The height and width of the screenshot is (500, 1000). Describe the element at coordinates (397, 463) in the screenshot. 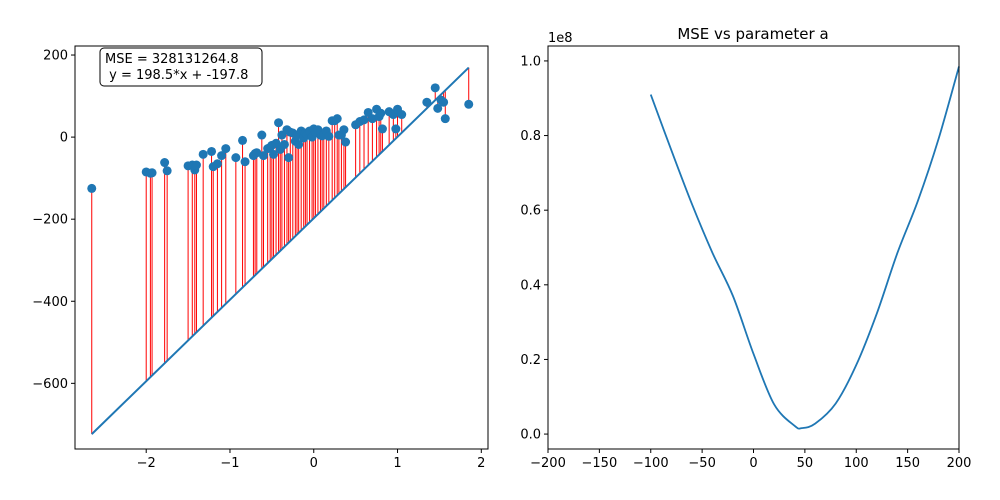

I see `x-tick-label: 1` at that location.